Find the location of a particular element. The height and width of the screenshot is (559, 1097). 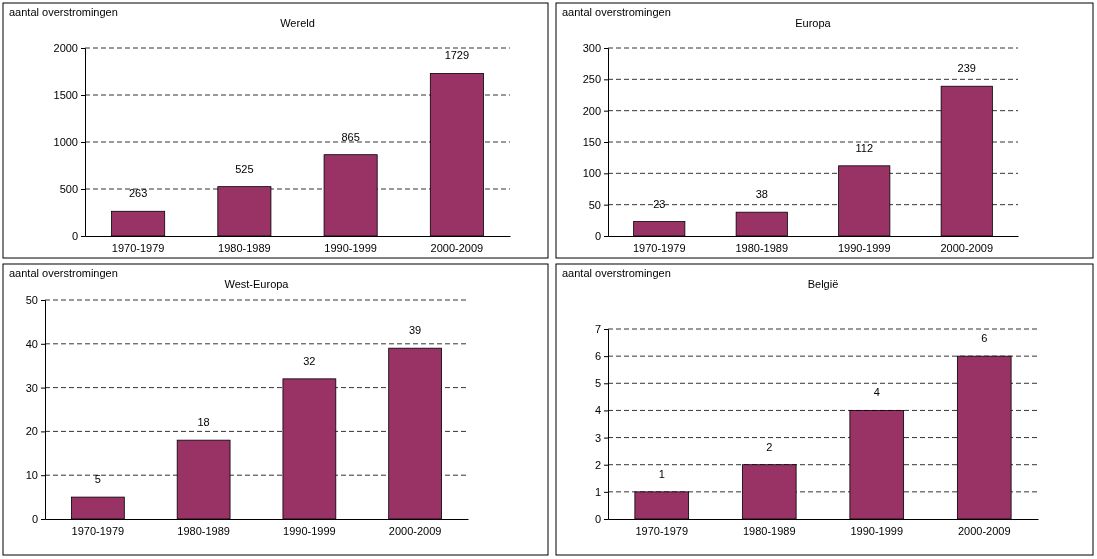

y-tick-label: 150 is located at coordinates (591, 142).